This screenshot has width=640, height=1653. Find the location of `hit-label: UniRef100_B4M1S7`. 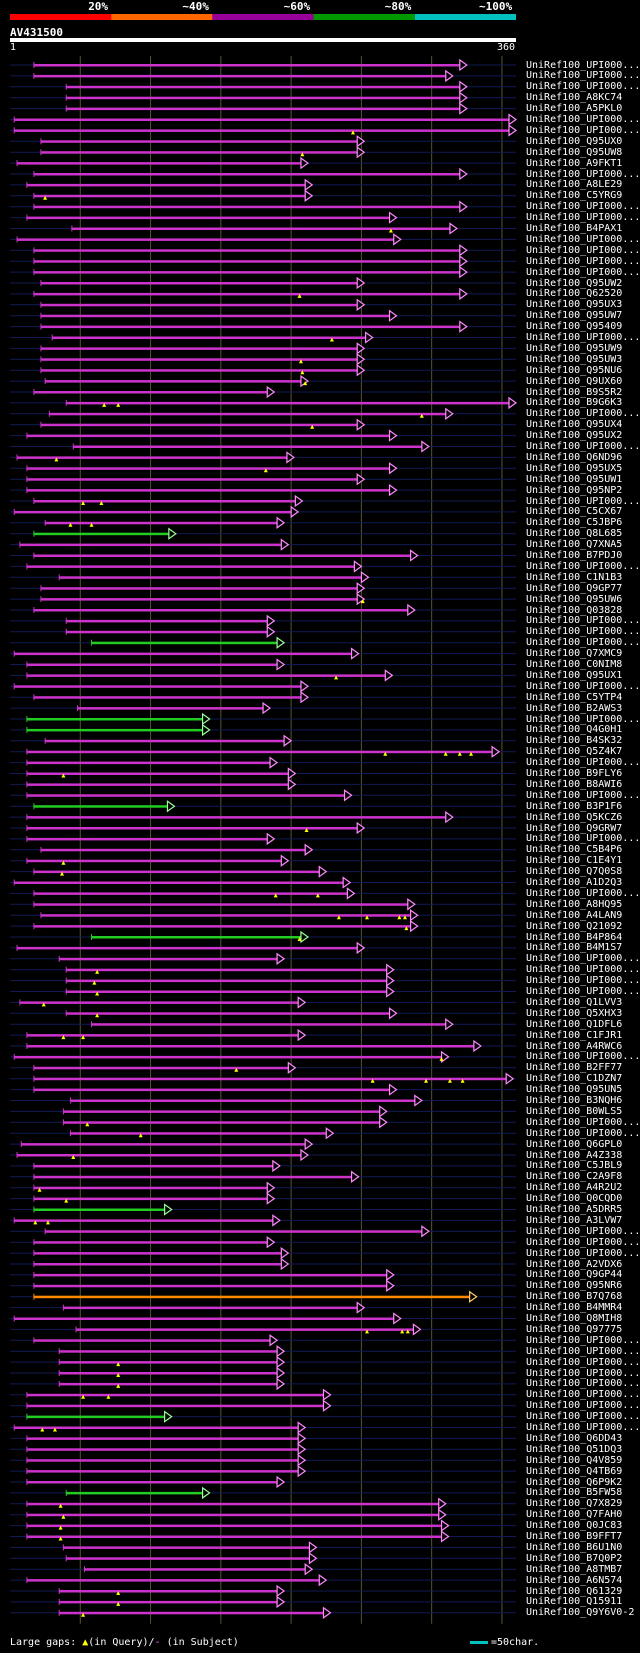

hit-label: UniRef100_B4M1S7 is located at coordinates (574, 948).